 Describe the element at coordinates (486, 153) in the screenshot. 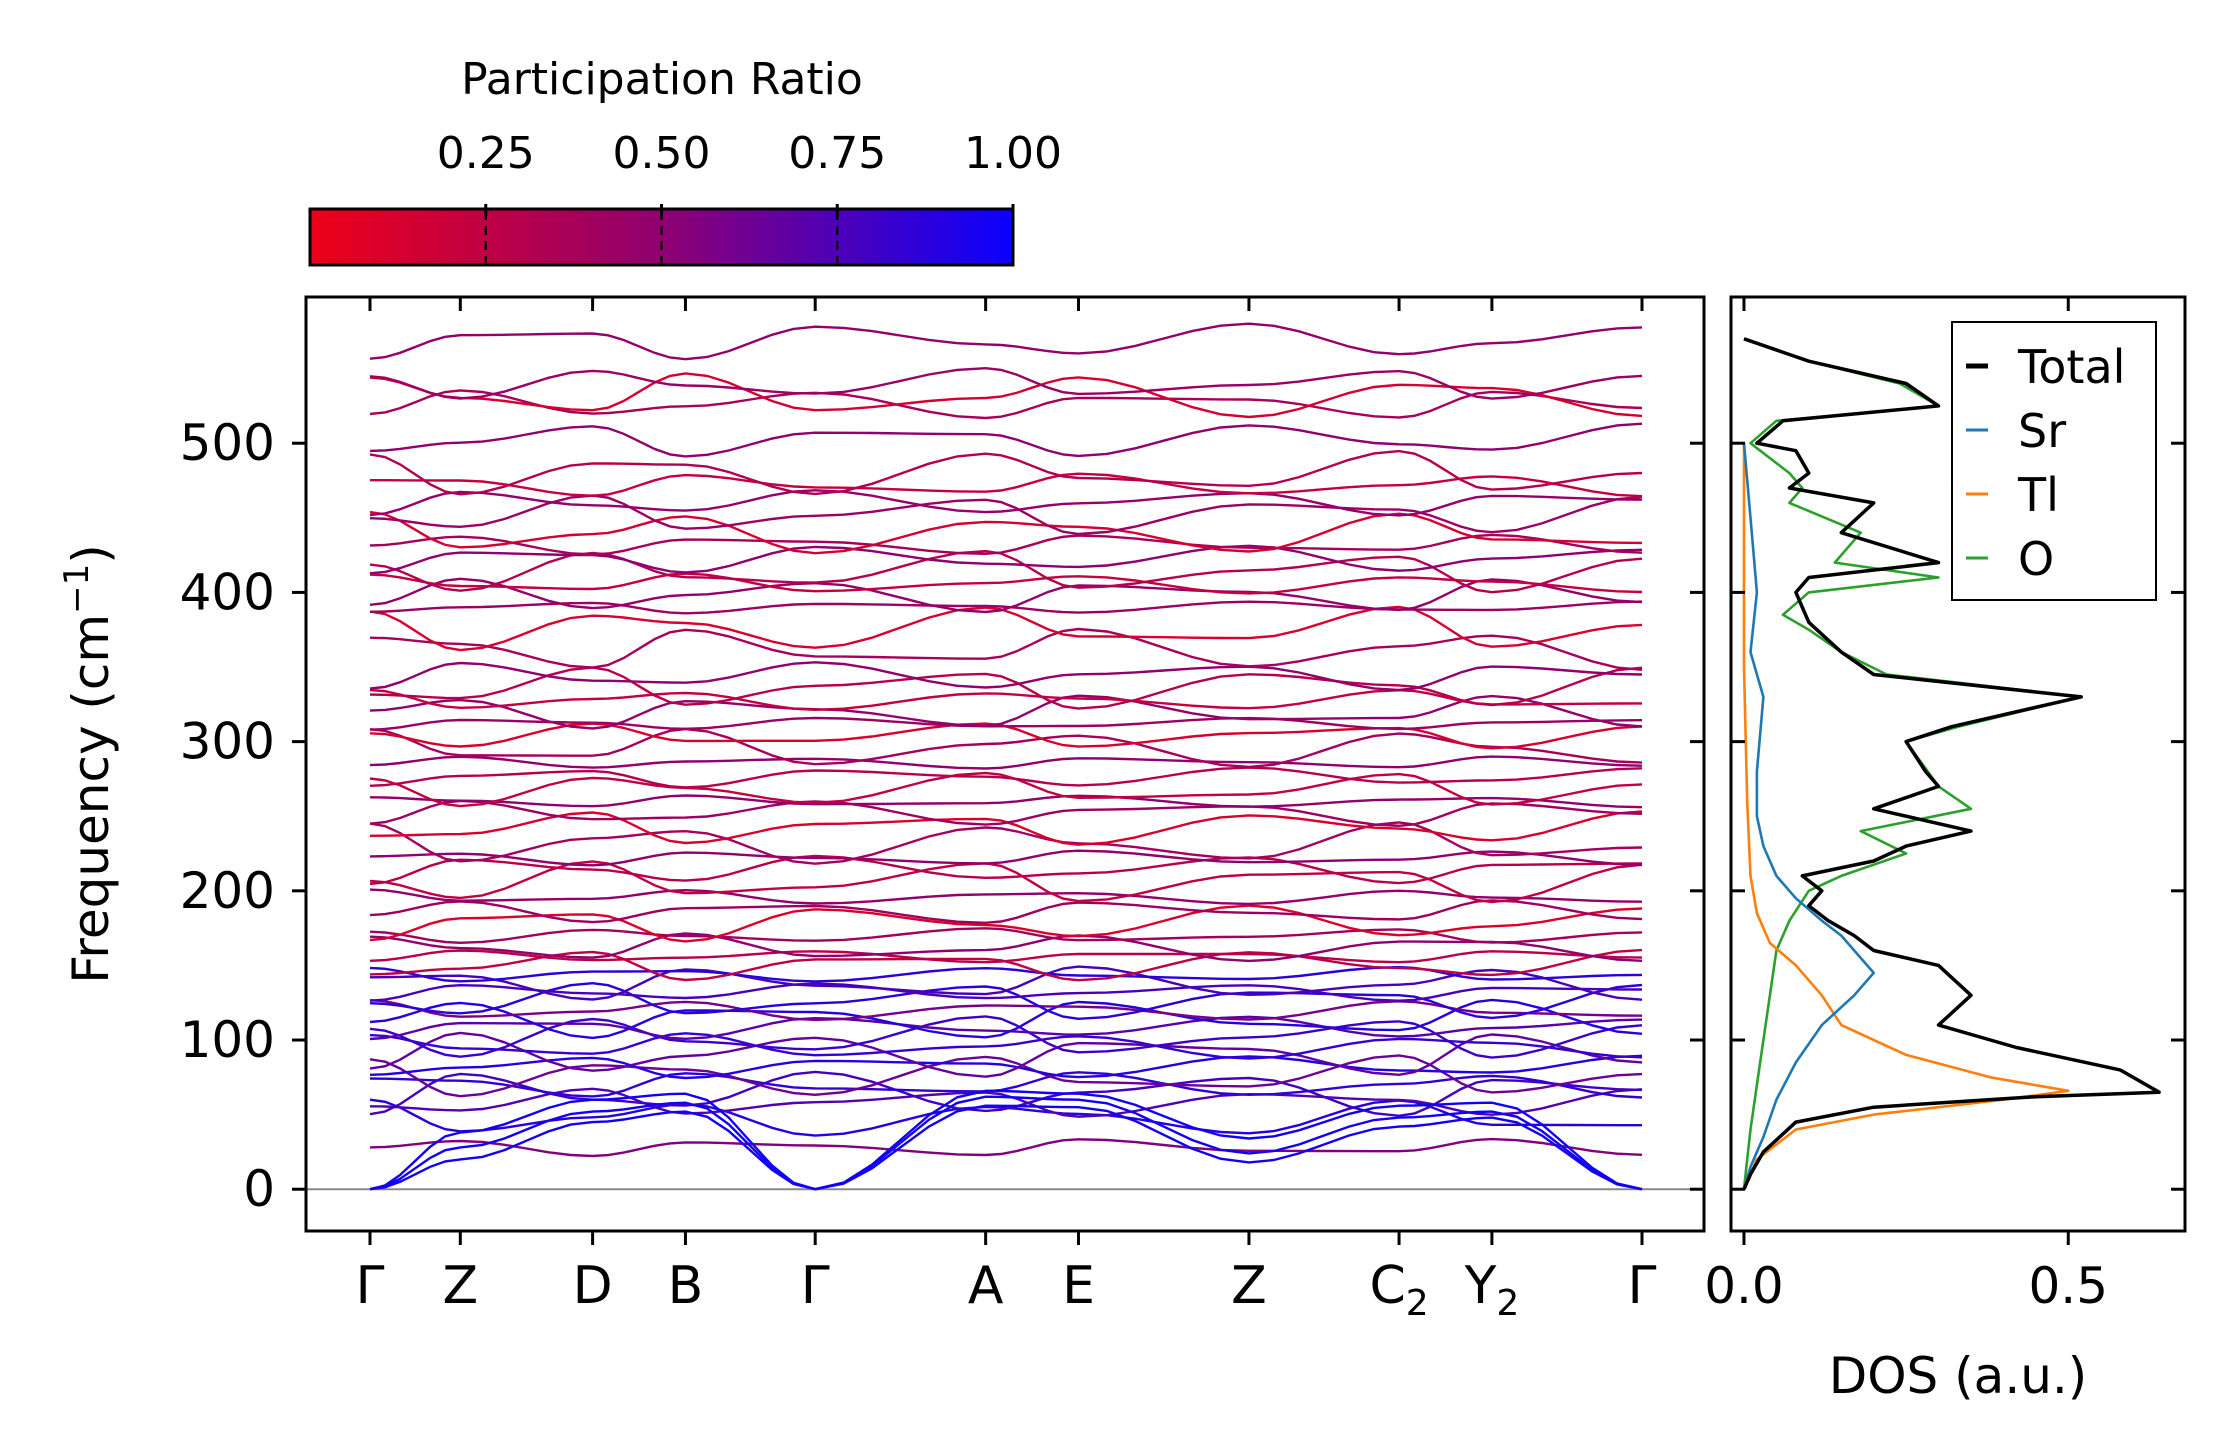

I see `colorbar-tick-label: 0.25` at that location.